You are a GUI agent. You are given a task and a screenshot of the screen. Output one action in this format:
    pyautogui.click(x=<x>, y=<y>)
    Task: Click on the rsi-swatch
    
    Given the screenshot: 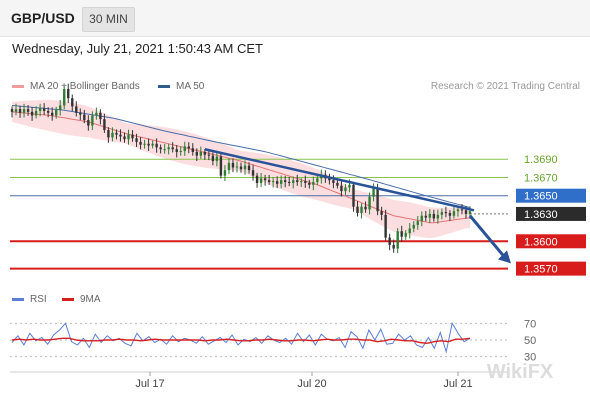 What is the action you would take?
    pyautogui.click(x=18, y=299)
    